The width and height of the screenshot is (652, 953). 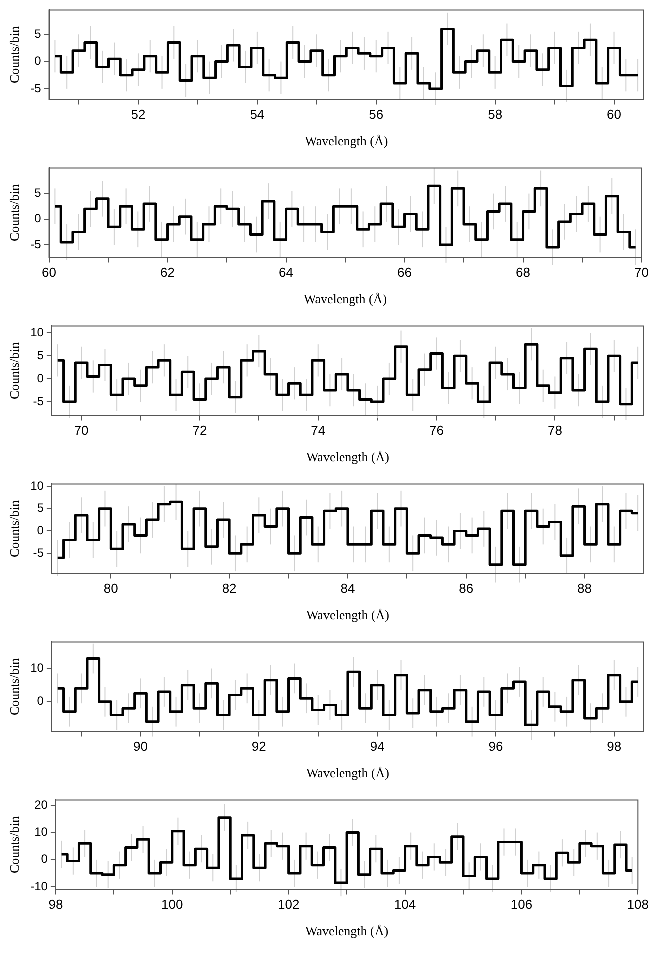 What do you see at coordinates (111, 588) in the screenshot?
I see `x-tick-label: 80` at bounding box center [111, 588].